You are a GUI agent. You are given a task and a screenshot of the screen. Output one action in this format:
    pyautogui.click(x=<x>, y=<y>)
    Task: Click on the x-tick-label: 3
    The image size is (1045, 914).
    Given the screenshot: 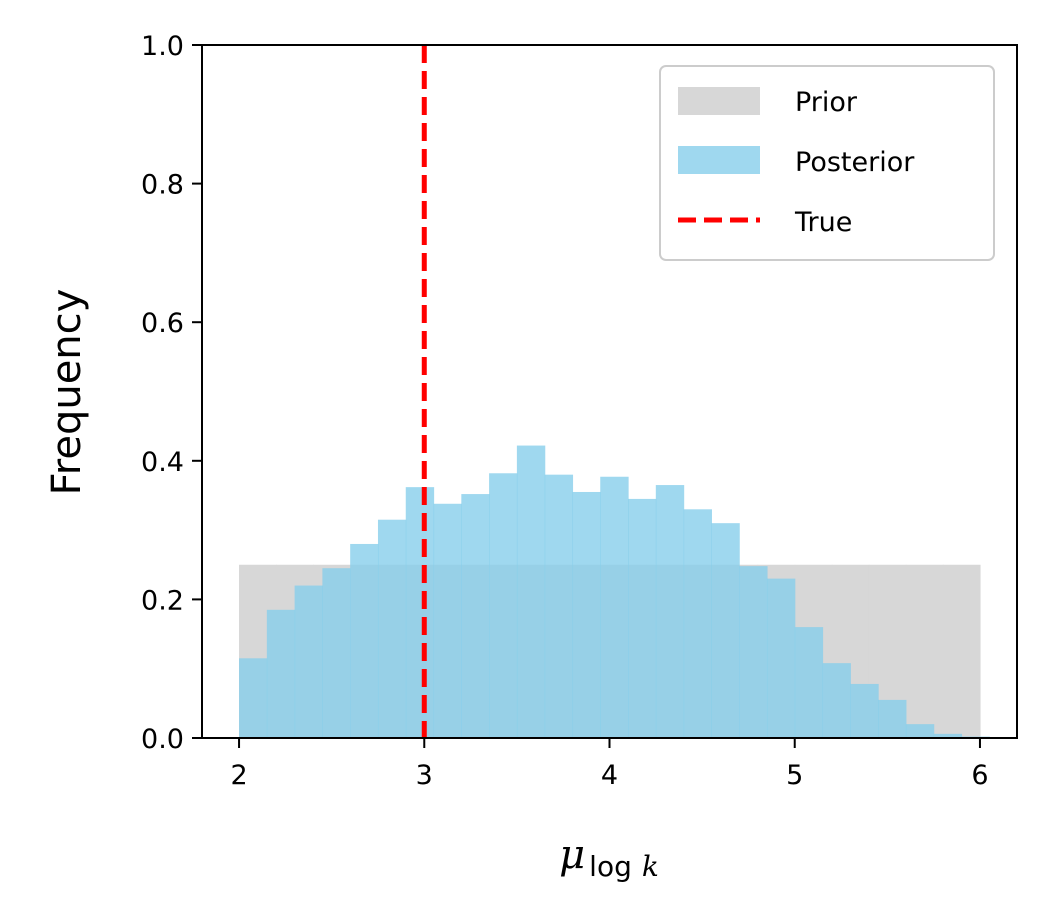 What is the action you would take?
    pyautogui.click(x=424, y=775)
    